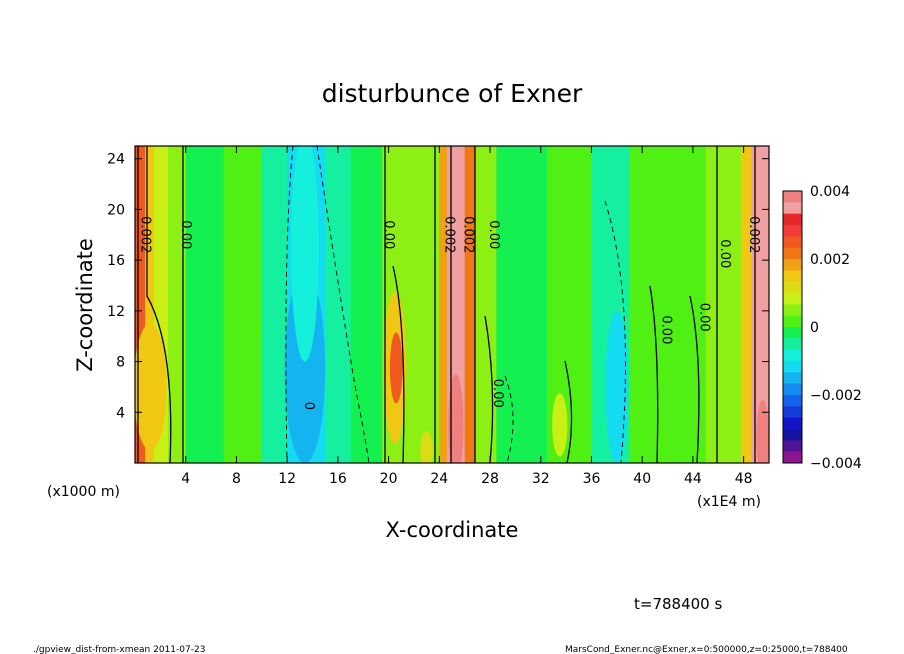 The image size is (904, 654). What do you see at coordinates (308, 406) in the screenshot?
I see `contour-label: 0` at bounding box center [308, 406].